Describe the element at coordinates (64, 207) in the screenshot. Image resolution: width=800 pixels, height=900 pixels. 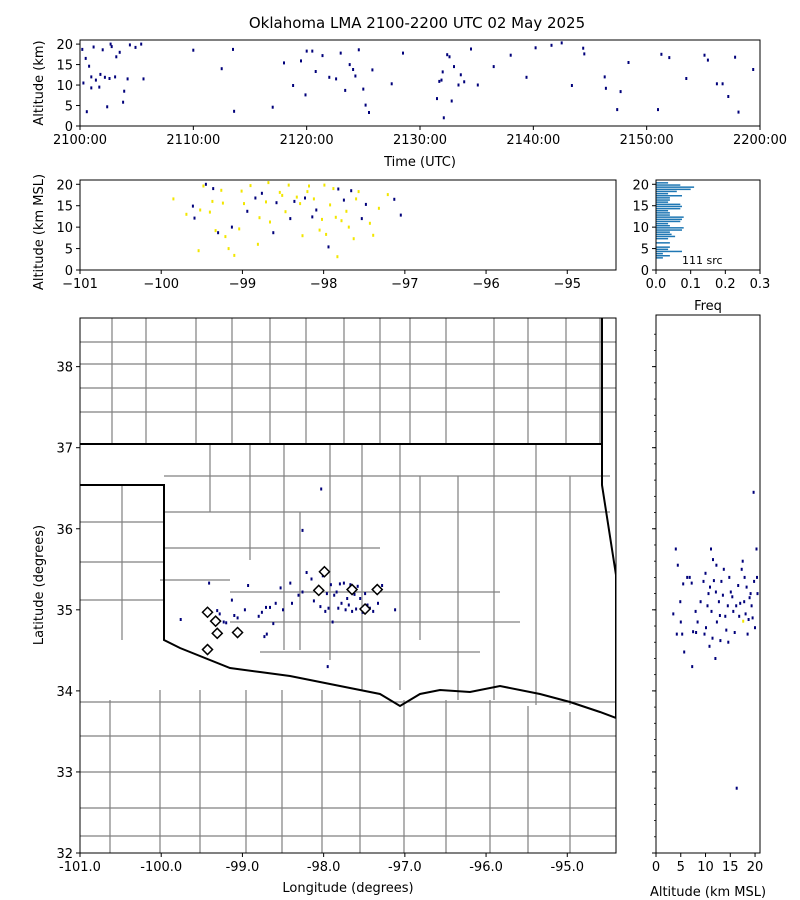
I see `longitude-altitude-ytick-label: 15` at that location.